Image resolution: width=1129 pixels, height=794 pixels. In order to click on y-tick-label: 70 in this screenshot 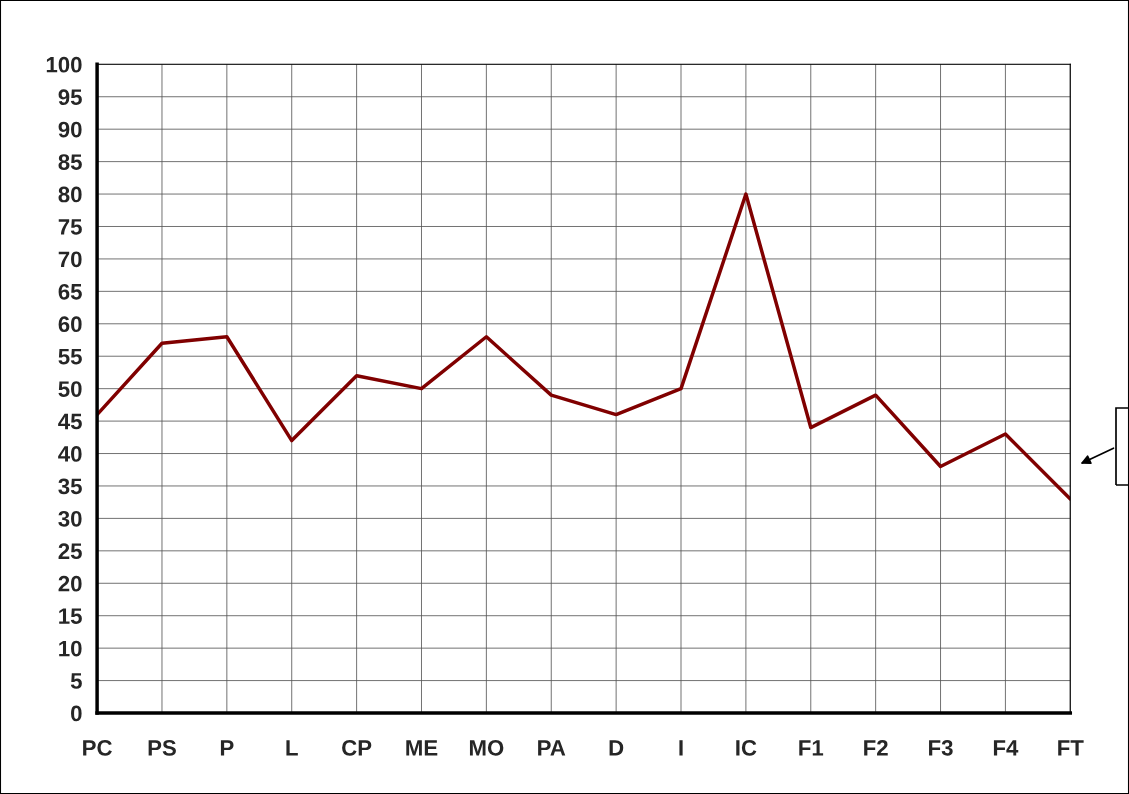, I will do `click(70, 259)`.